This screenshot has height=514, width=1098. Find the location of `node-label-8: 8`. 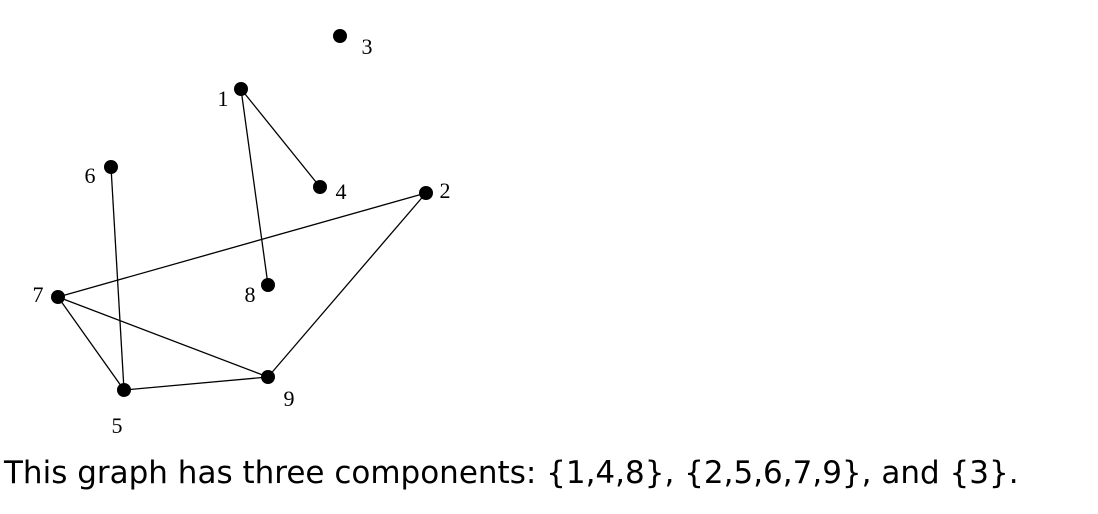

node-label-8: 8 is located at coordinates (250, 294).